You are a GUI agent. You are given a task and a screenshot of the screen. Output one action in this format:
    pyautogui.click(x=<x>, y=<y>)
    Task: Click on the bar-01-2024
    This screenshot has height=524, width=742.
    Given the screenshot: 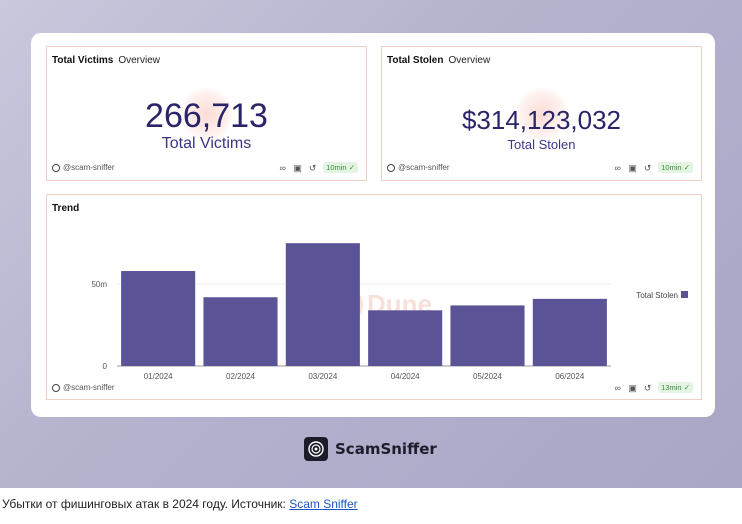 What is the action you would take?
    pyautogui.click(x=158, y=318)
    